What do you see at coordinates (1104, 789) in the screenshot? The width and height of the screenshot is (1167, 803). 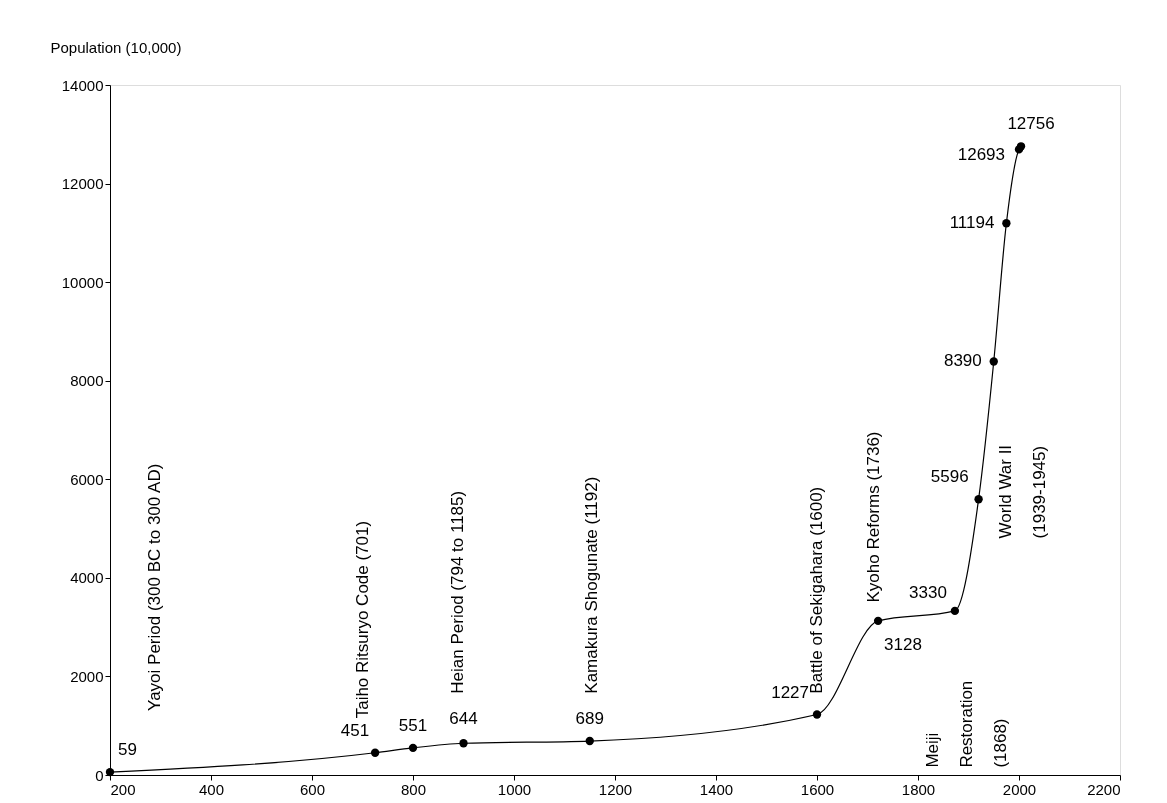 I see `x-tick-label: 2200` at bounding box center [1104, 789].